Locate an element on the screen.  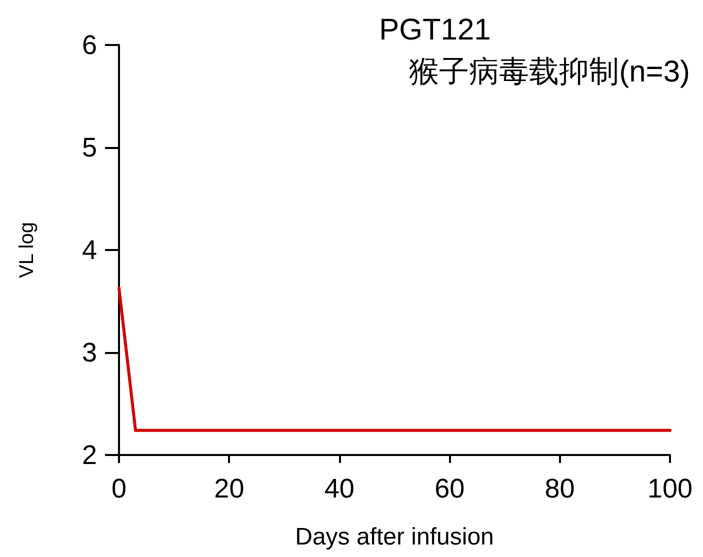
chart-subtitle: 猴子病毒载抑制(n=3) is located at coordinates (549, 72).